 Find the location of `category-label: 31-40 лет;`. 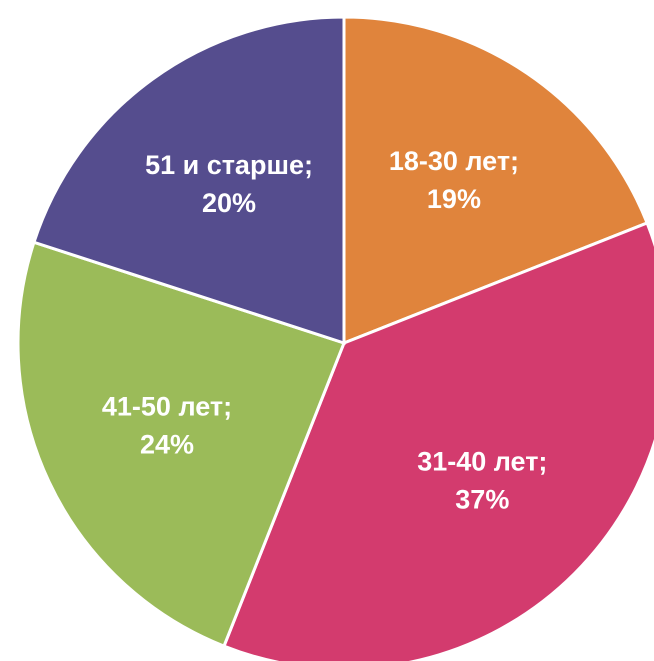

category-label: 31-40 лет; is located at coordinates (482, 461).